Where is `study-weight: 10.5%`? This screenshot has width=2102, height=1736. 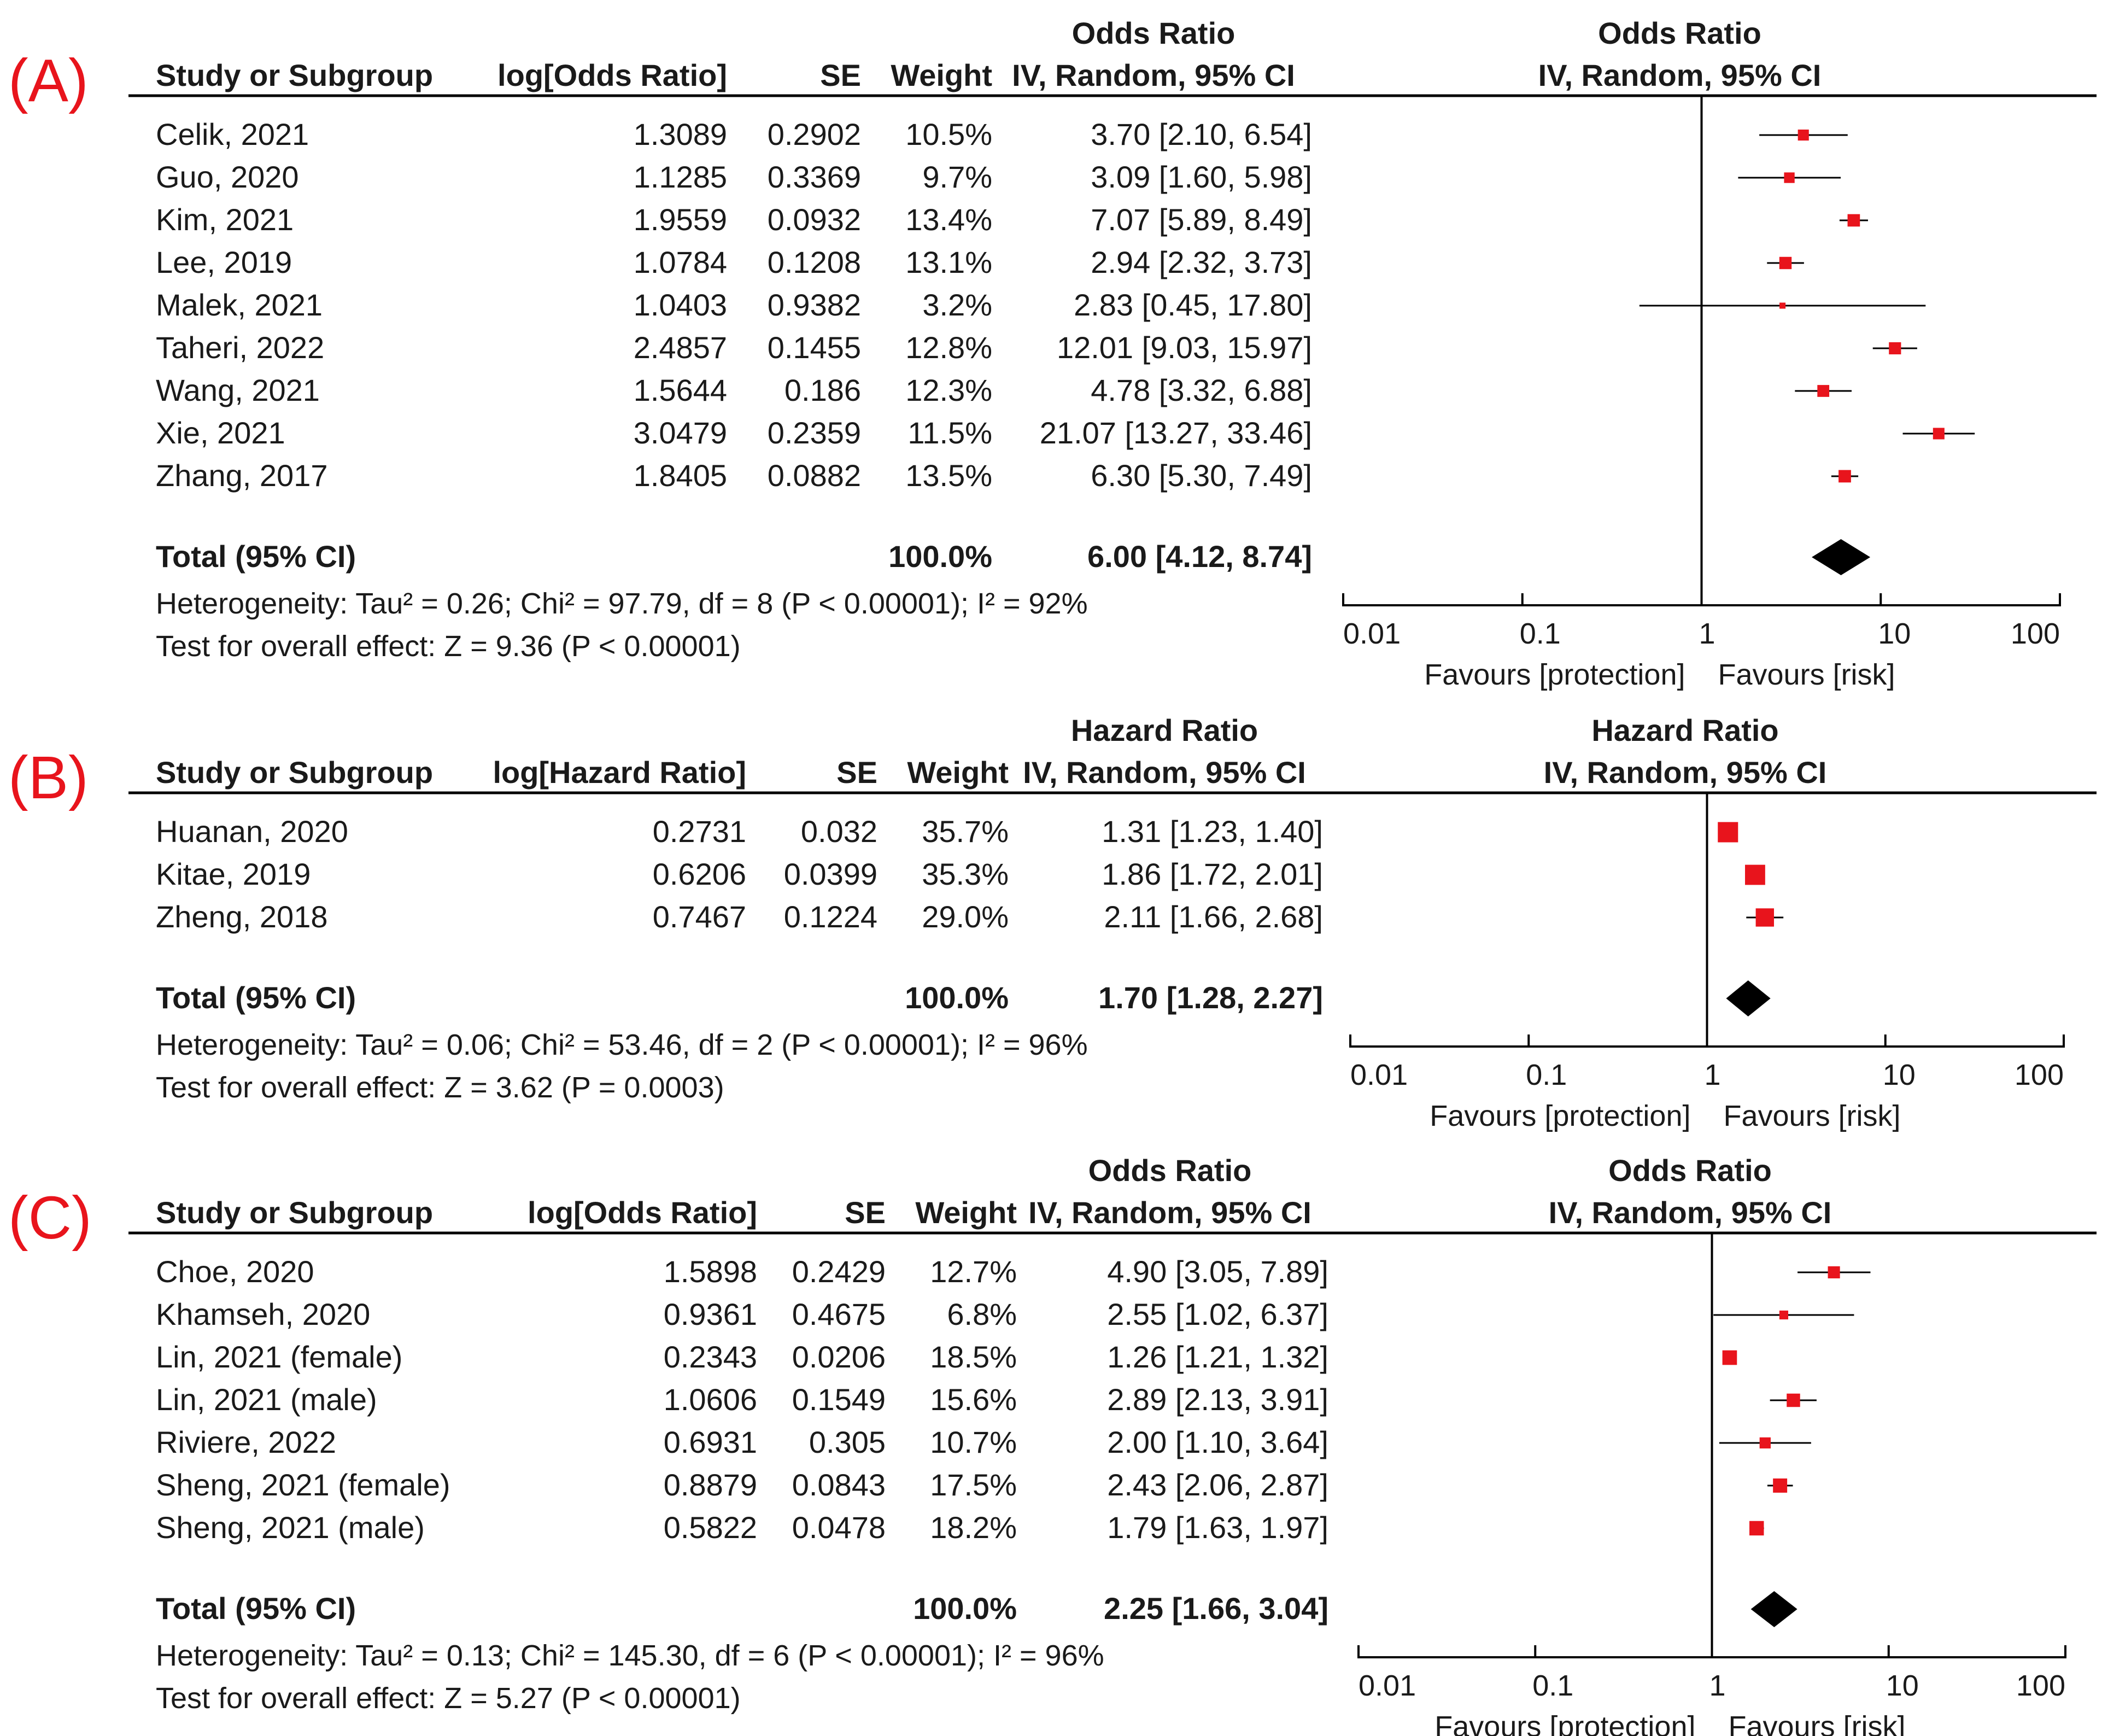 study-weight: 10.5% is located at coordinates (948, 134).